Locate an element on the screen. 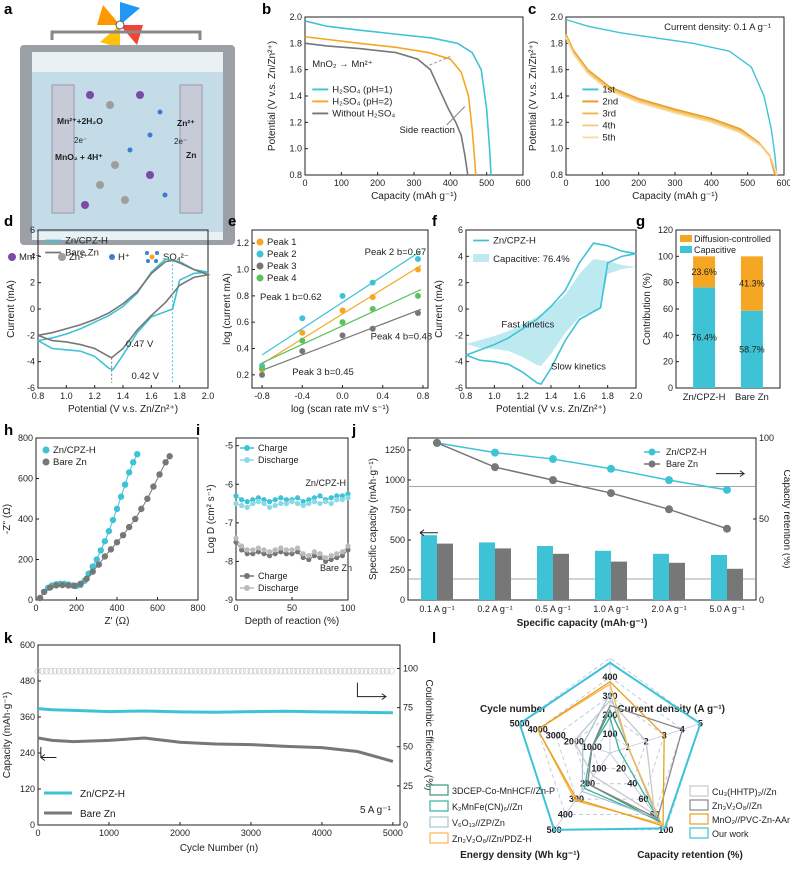 This screenshot has width=790, height=869. c-series-line is located at coordinates (671, 105).